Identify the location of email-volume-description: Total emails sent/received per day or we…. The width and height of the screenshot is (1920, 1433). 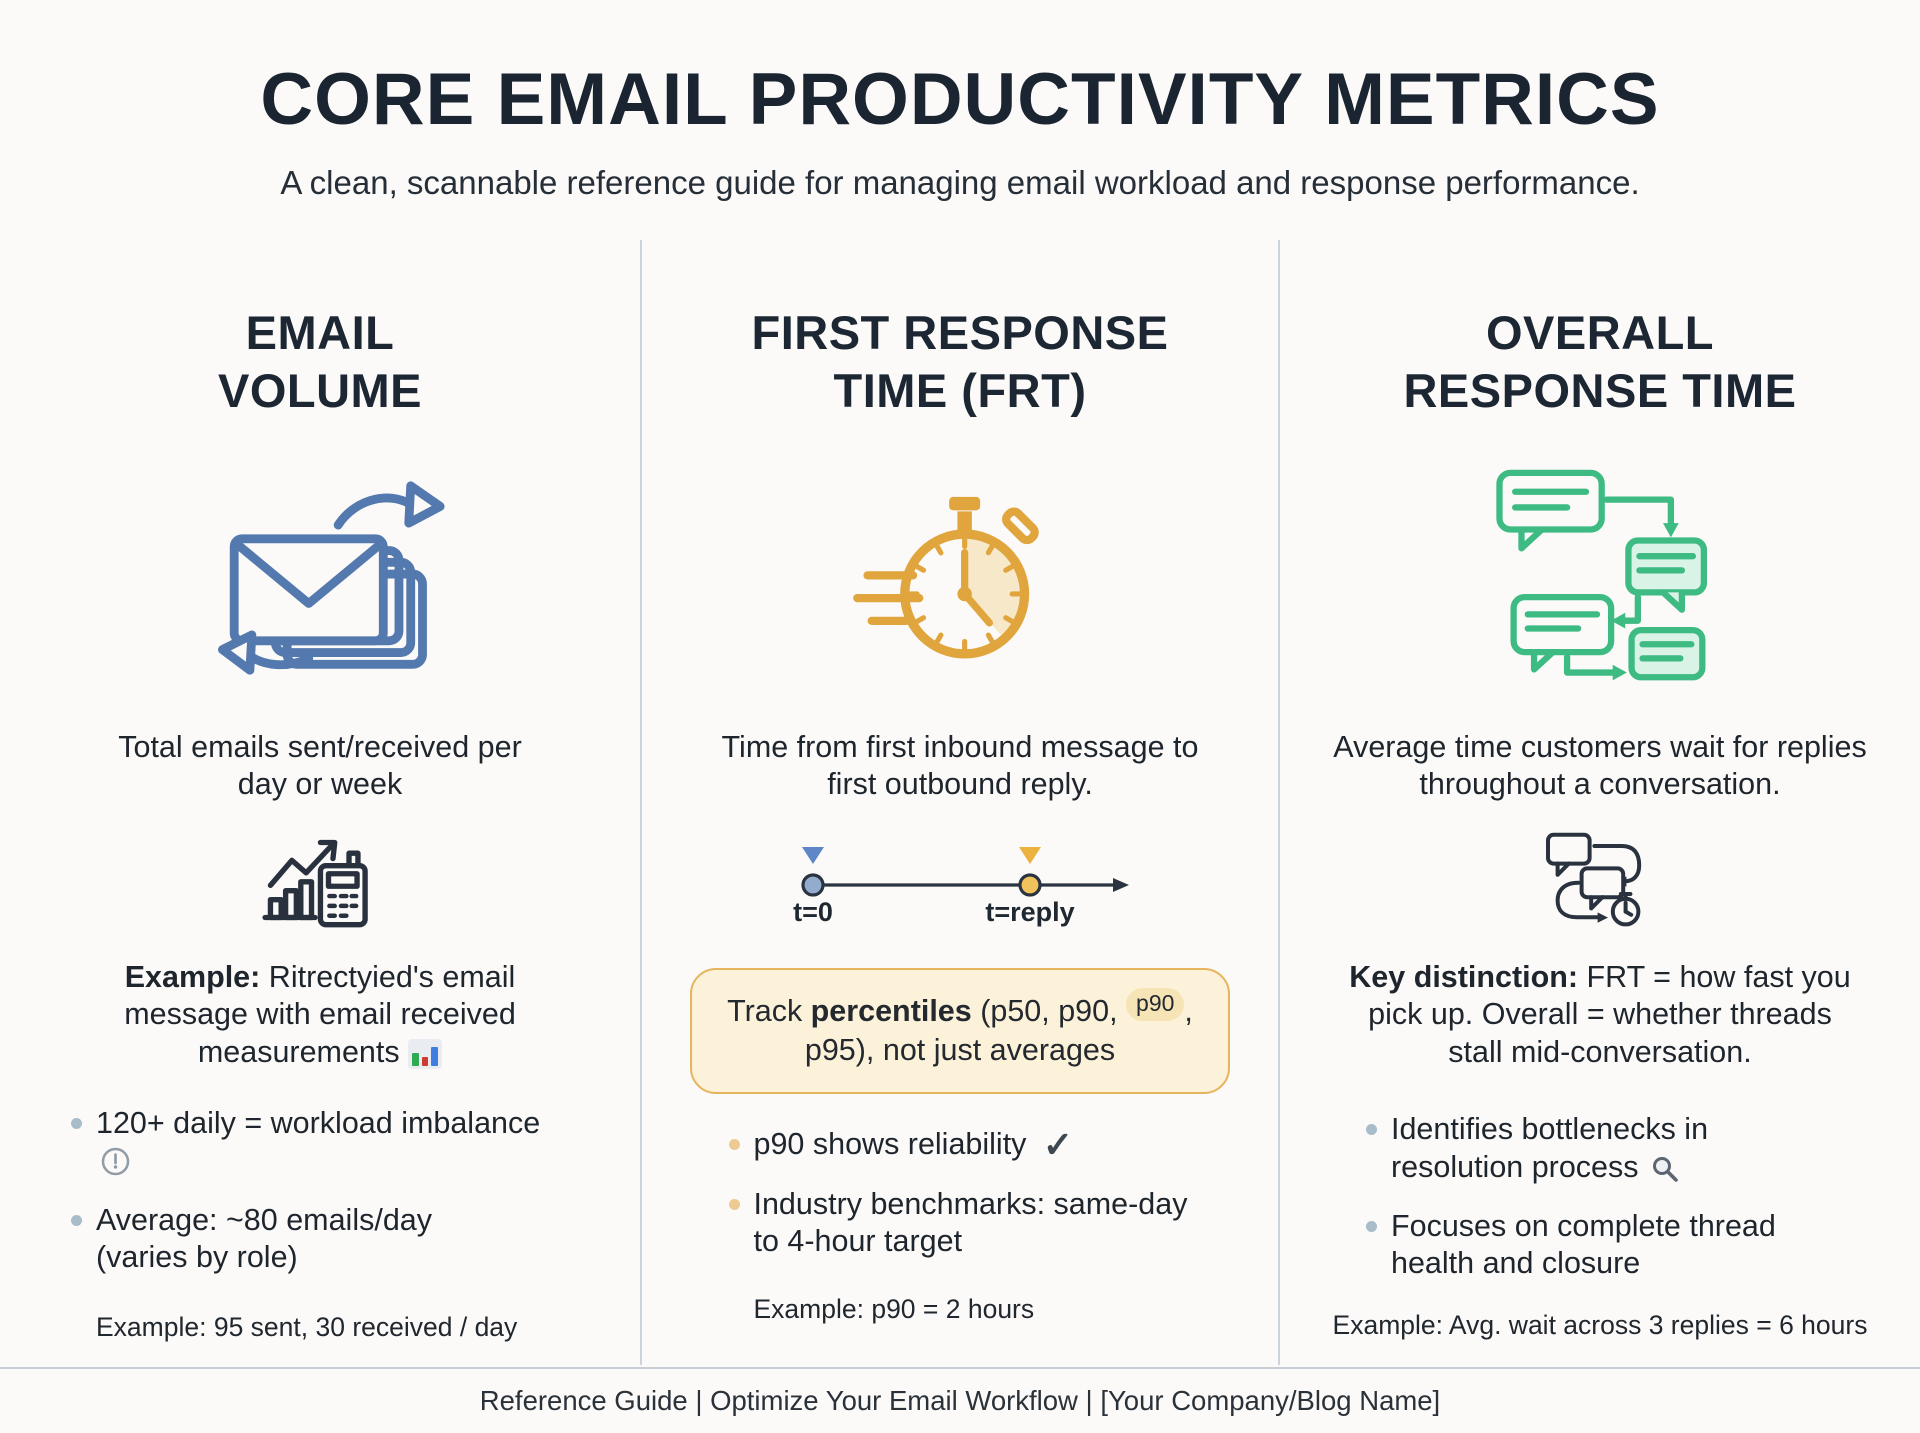
(320, 765).